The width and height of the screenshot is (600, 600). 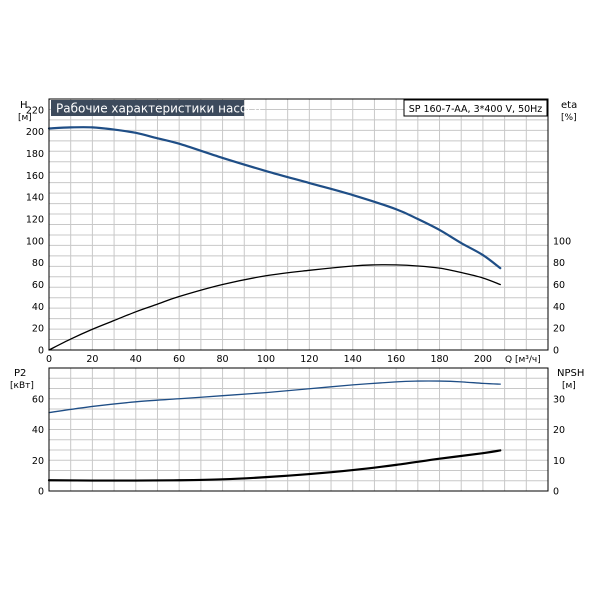 I want to click on x-tick-label: 20, so click(x=92, y=359).